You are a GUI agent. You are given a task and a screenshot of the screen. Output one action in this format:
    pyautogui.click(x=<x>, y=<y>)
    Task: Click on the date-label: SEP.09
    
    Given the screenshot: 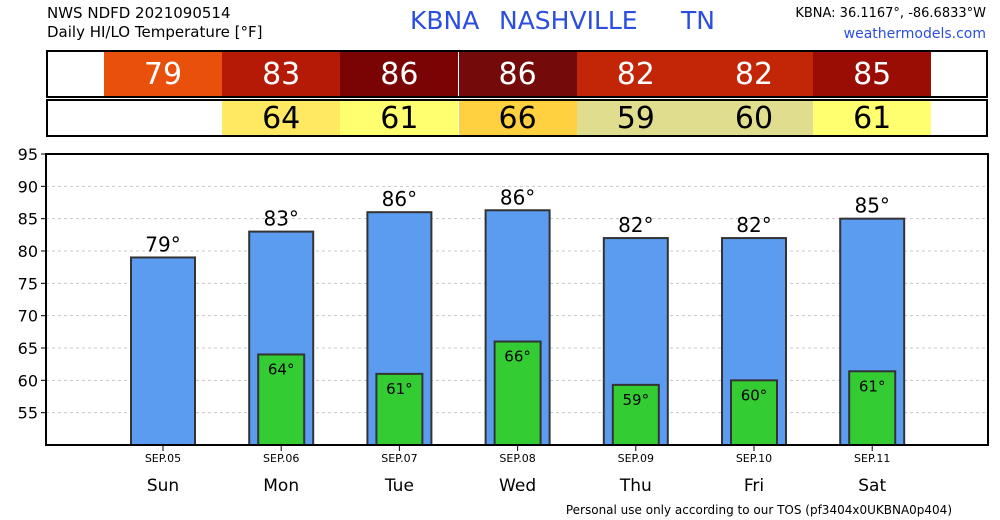 What is the action you would take?
    pyautogui.click(x=636, y=458)
    